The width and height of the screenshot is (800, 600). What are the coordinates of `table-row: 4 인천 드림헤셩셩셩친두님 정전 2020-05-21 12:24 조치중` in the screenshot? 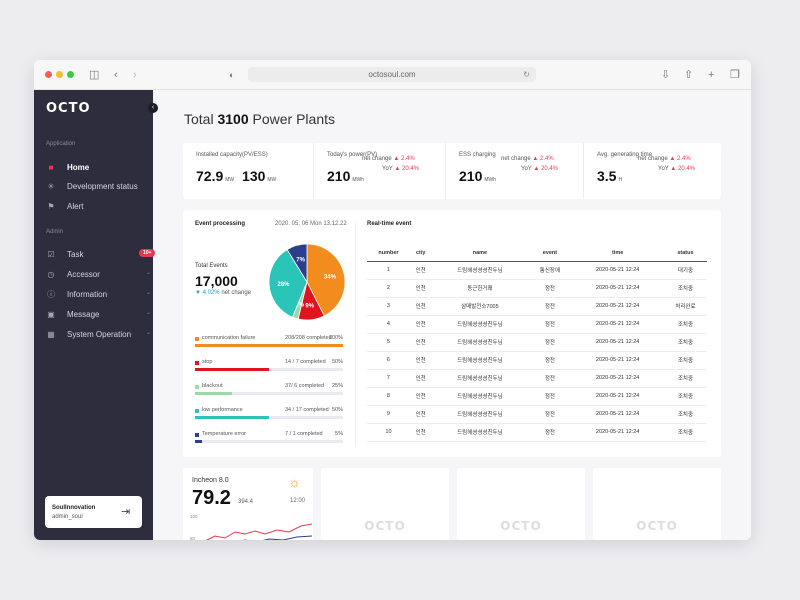 It's located at (537, 324).